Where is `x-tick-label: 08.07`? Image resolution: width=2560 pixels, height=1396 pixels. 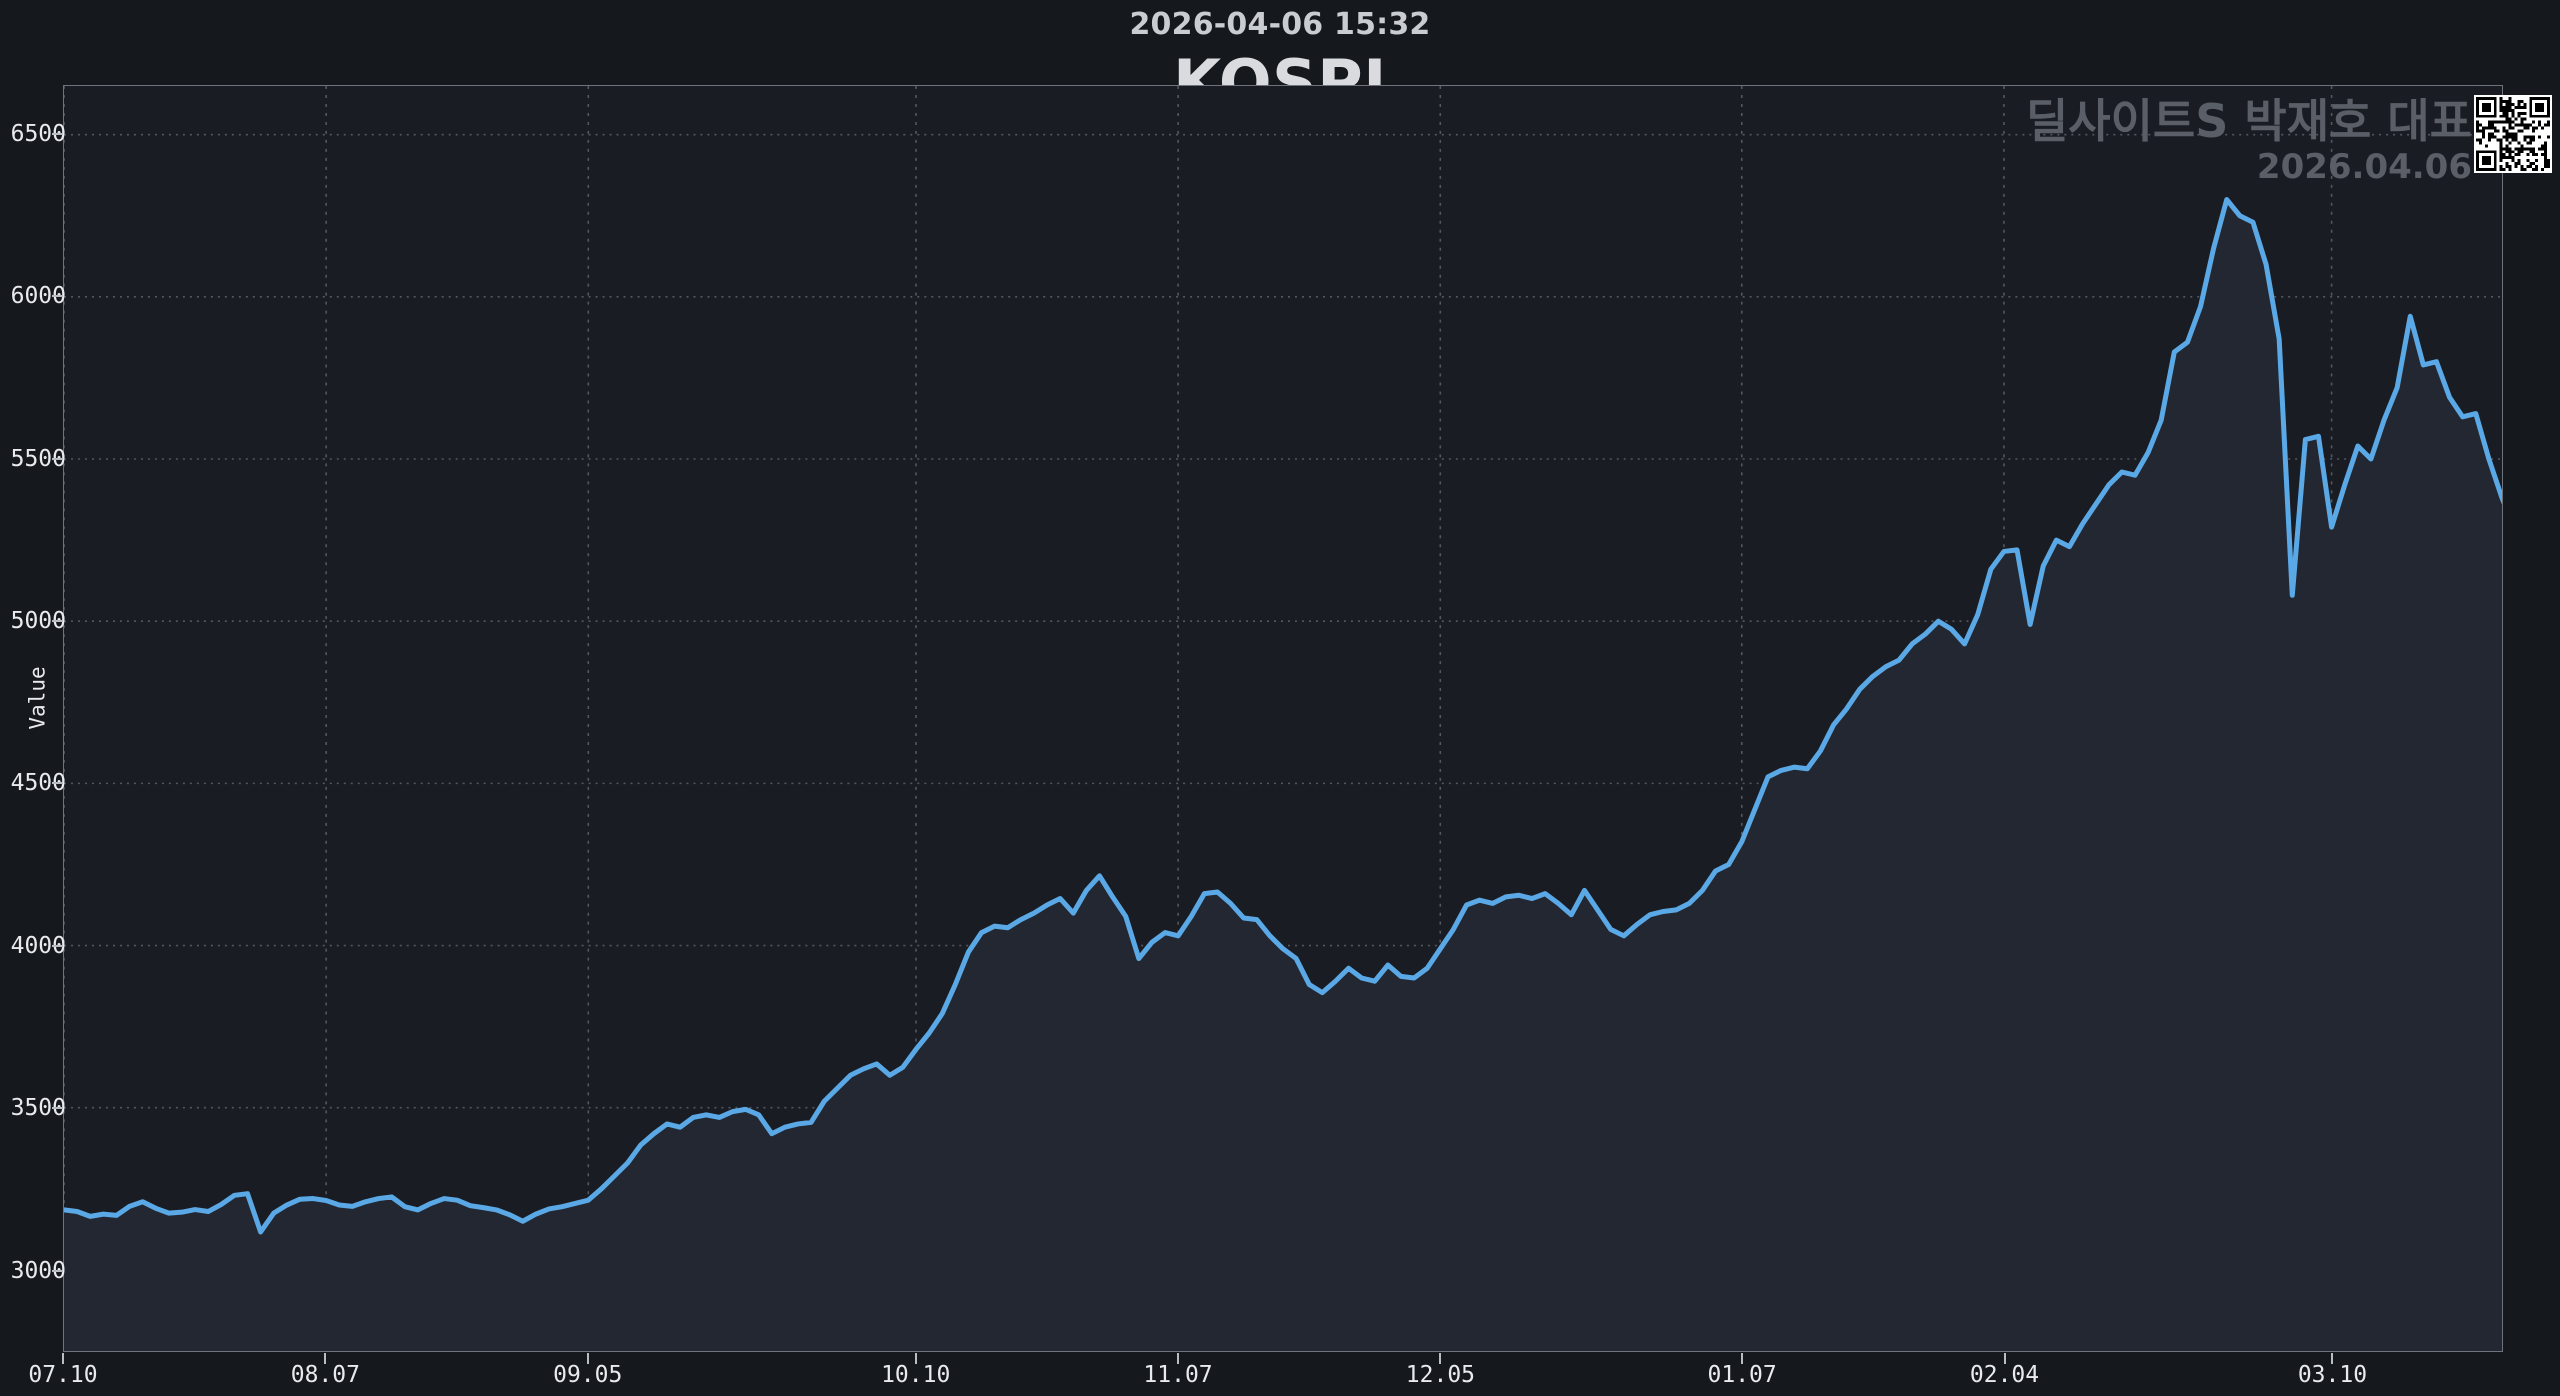 x-tick-label: 08.07 is located at coordinates (325, 1375).